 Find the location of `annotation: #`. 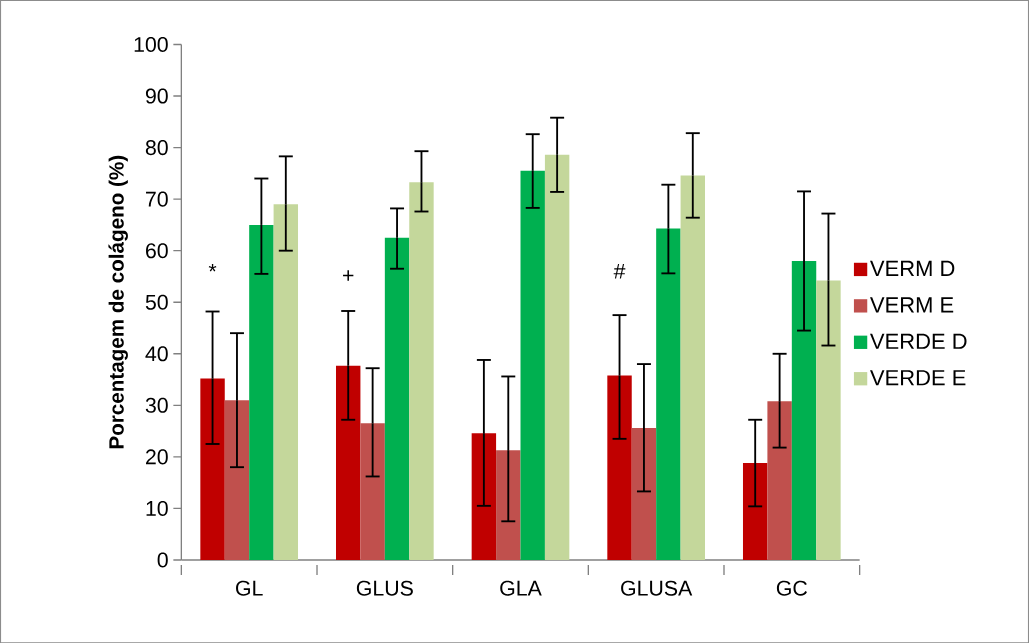

annotation: # is located at coordinates (619, 271).